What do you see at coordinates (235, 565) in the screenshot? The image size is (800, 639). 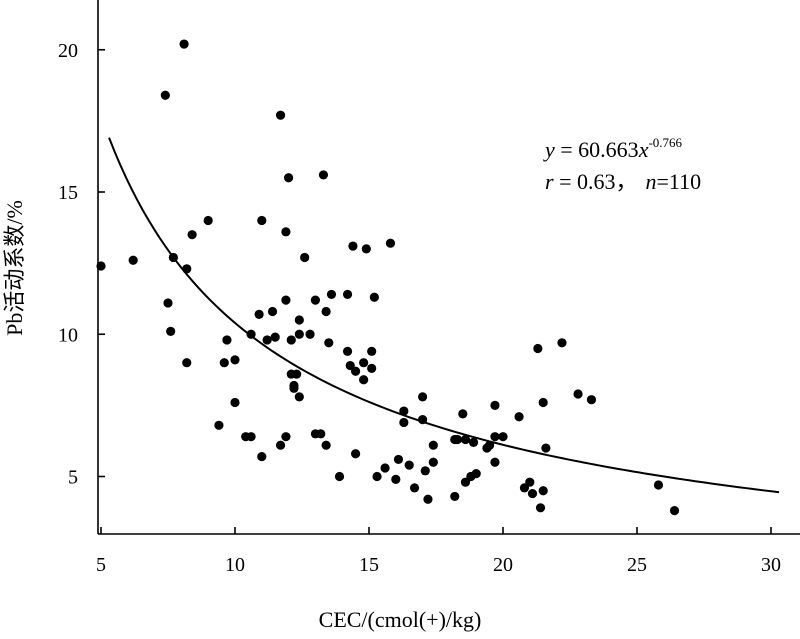 I see `x-tick-label: 10` at bounding box center [235, 565].